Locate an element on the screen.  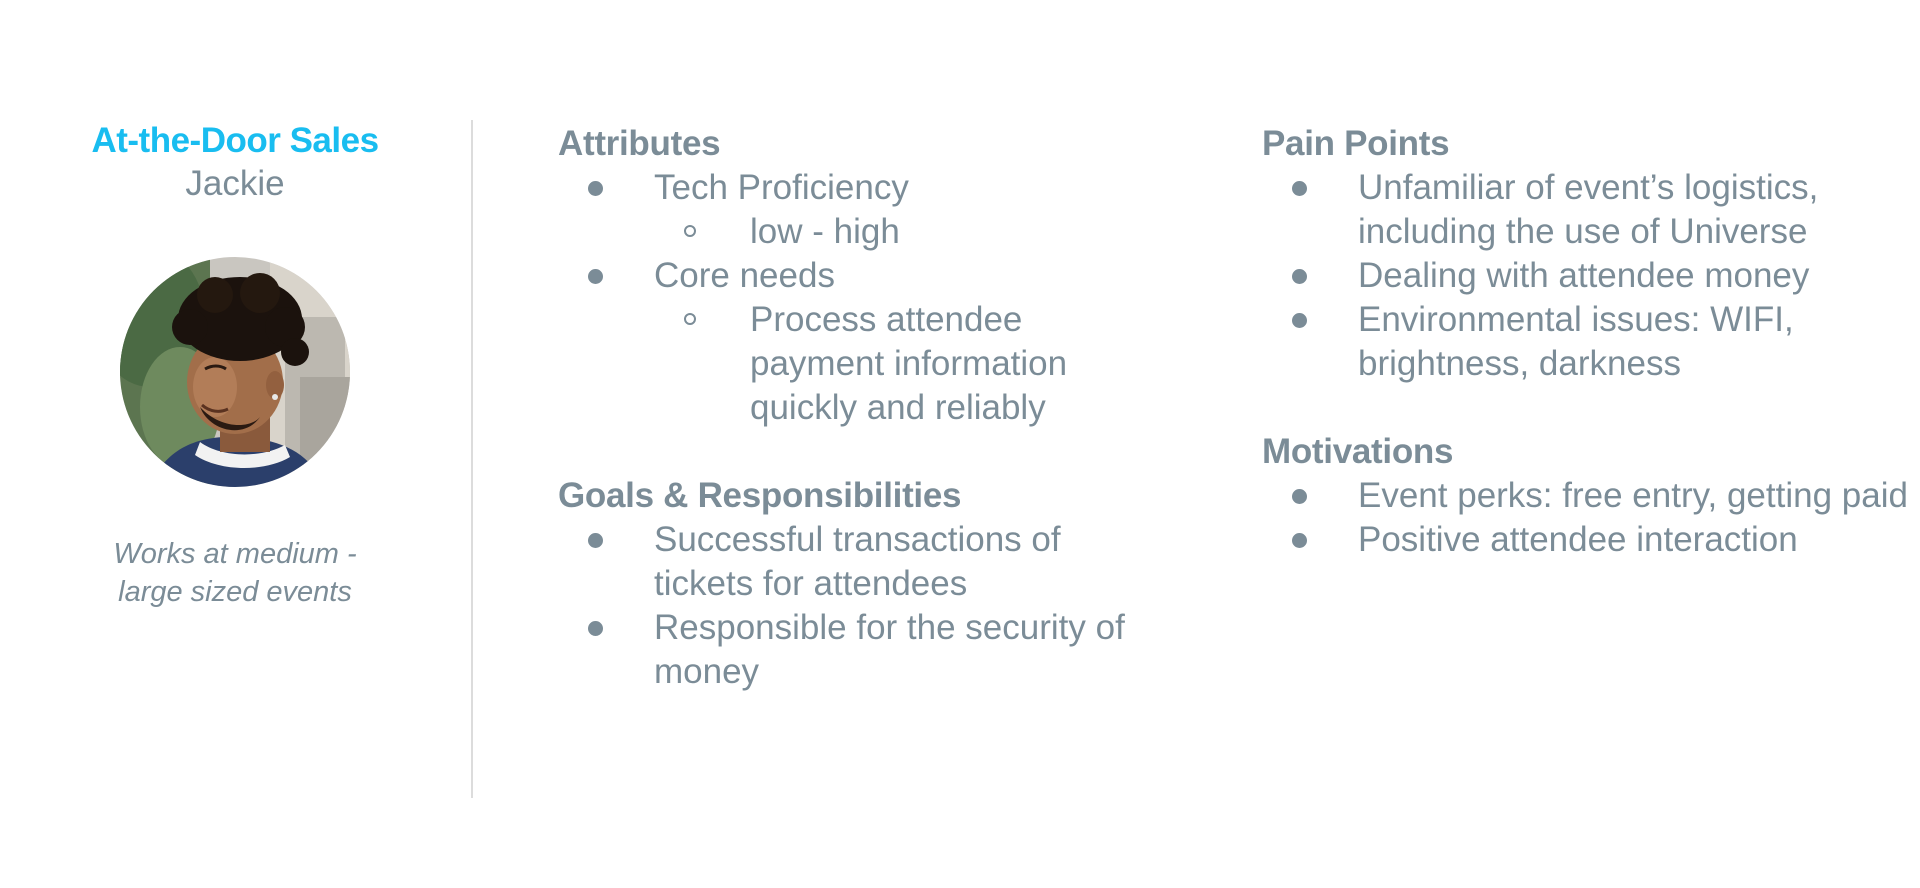
column-divider is located at coordinates (472, 459).